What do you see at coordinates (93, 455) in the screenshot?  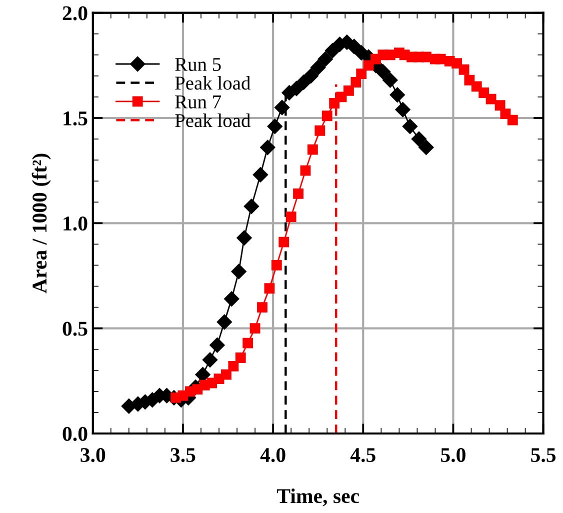 I see `x-tick-label: 3.0` at bounding box center [93, 455].